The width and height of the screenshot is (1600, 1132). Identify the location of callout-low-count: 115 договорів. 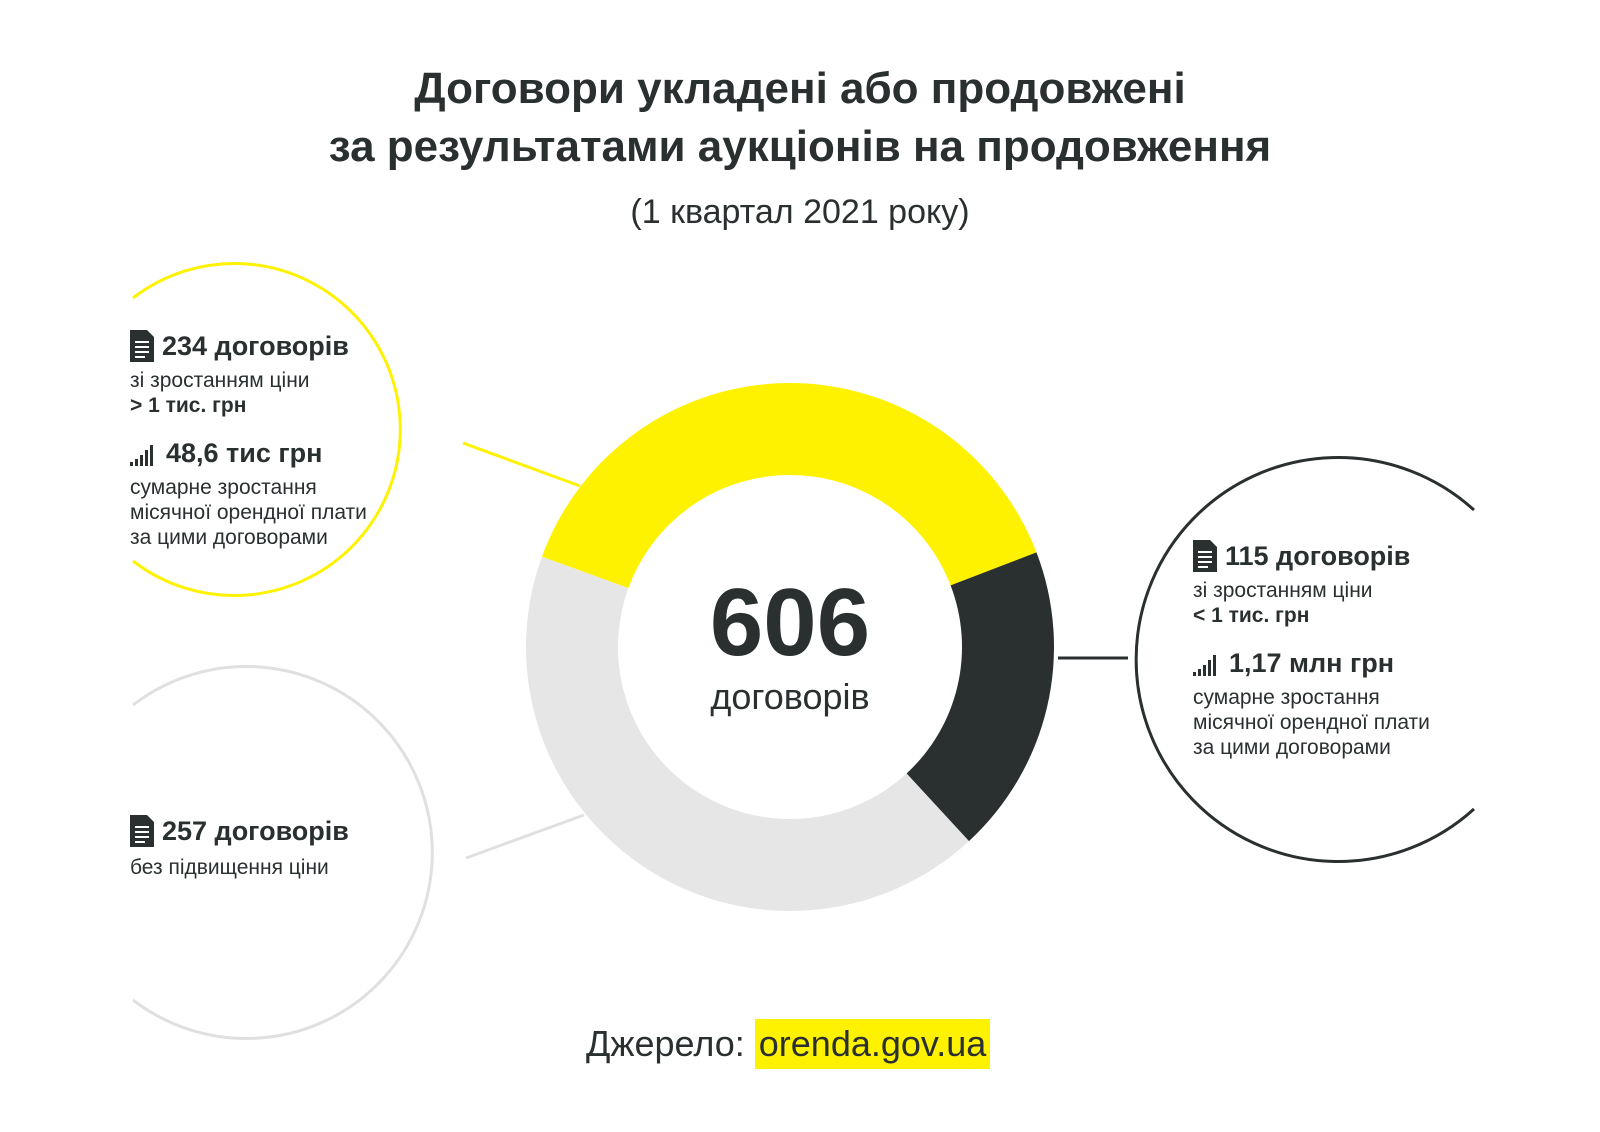
(1318, 555).